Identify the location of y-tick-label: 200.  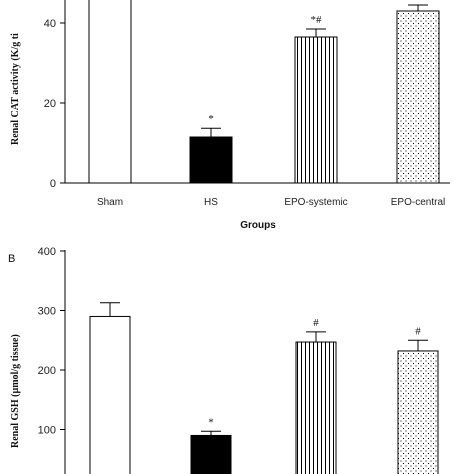
(47, 371).